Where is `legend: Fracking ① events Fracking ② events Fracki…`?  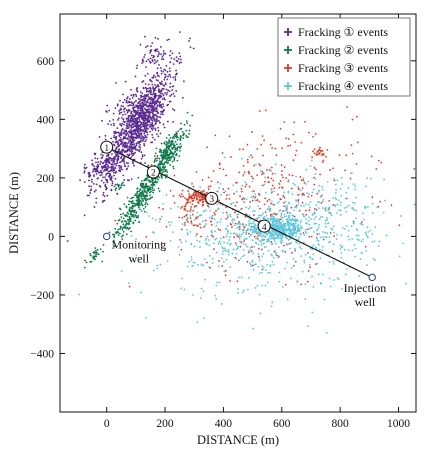
legend: Fracking ① events Fracking ② events Fracki… is located at coordinates (344, 57).